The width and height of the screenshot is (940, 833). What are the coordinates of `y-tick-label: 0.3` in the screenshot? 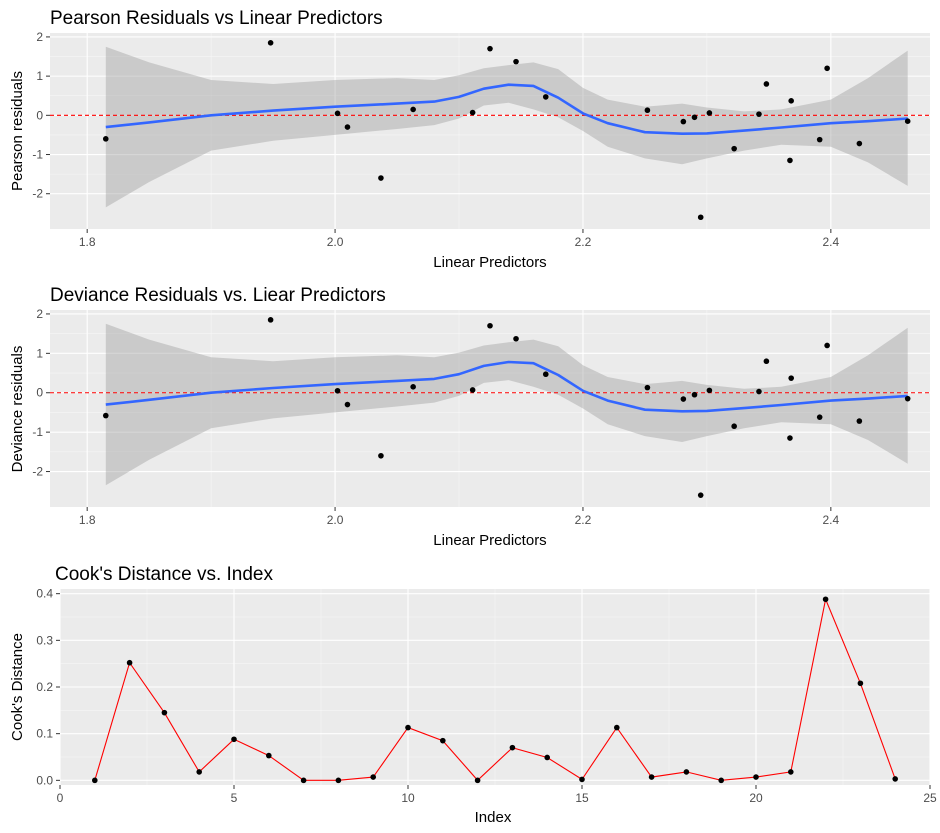 It's located at (44, 640).